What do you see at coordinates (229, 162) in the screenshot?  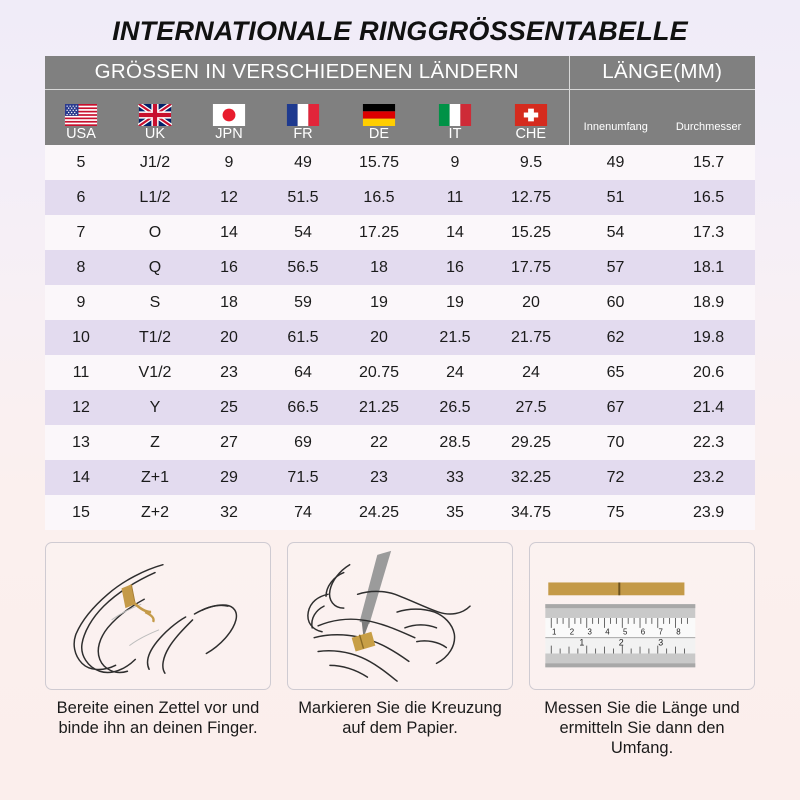 I see `cell-jpn: 9` at bounding box center [229, 162].